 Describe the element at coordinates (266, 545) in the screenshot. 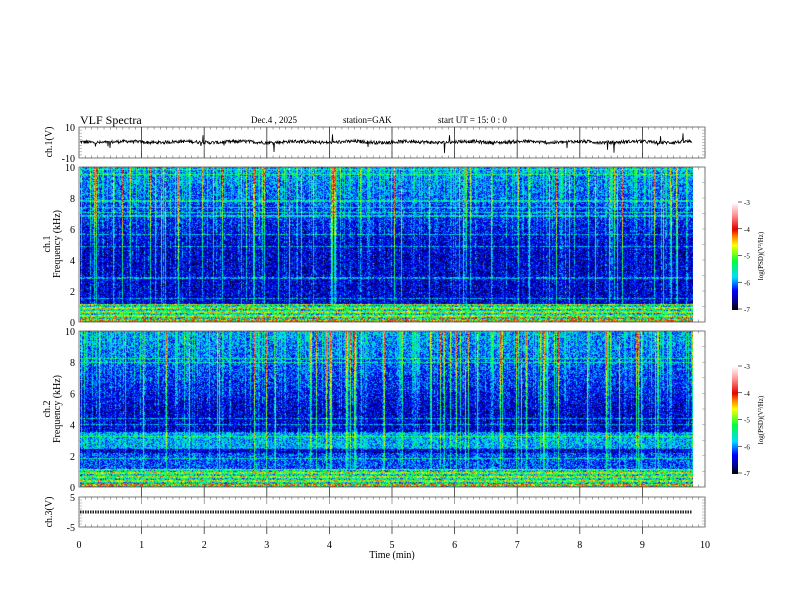

I see `x-tick-label: 3` at that location.